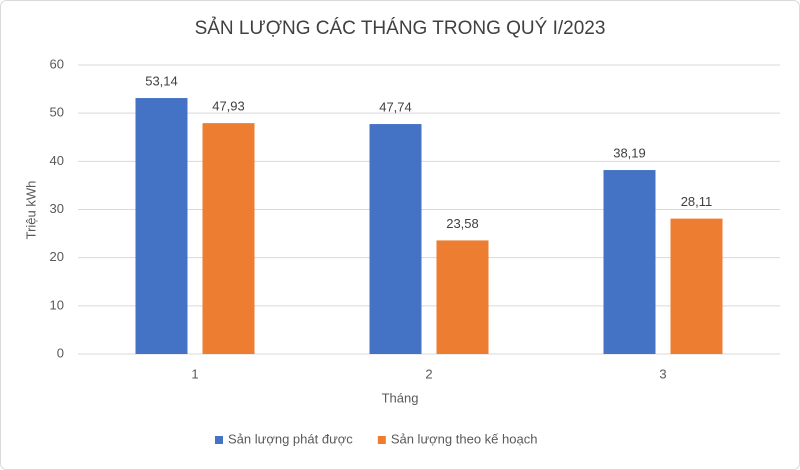 Image resolution: width=800 pixels, height=470 pixels. I want to click on y-tick-label: 50, so click(57, 112).